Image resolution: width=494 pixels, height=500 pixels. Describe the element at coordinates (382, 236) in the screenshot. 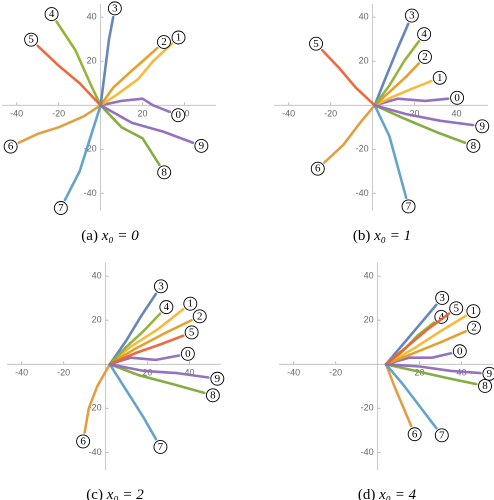

I see `caption: (b) x₀ = 1` at that location.